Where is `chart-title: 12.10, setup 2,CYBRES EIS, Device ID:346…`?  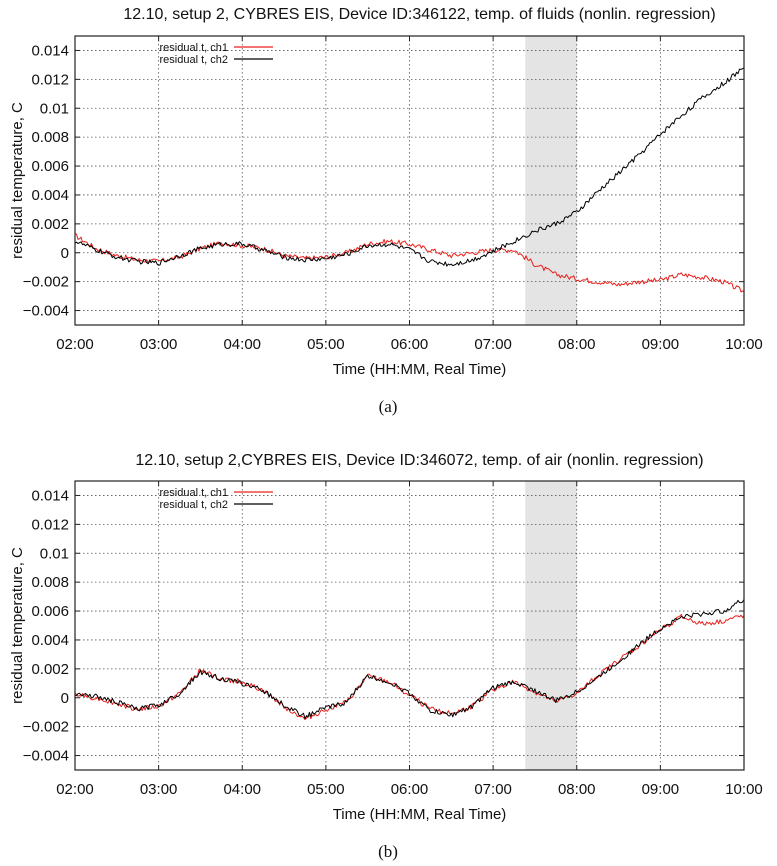
chart-title: 12.10, setup 2,CYBRES EIS, Device ID:346… is located at coordinates (419, 460).